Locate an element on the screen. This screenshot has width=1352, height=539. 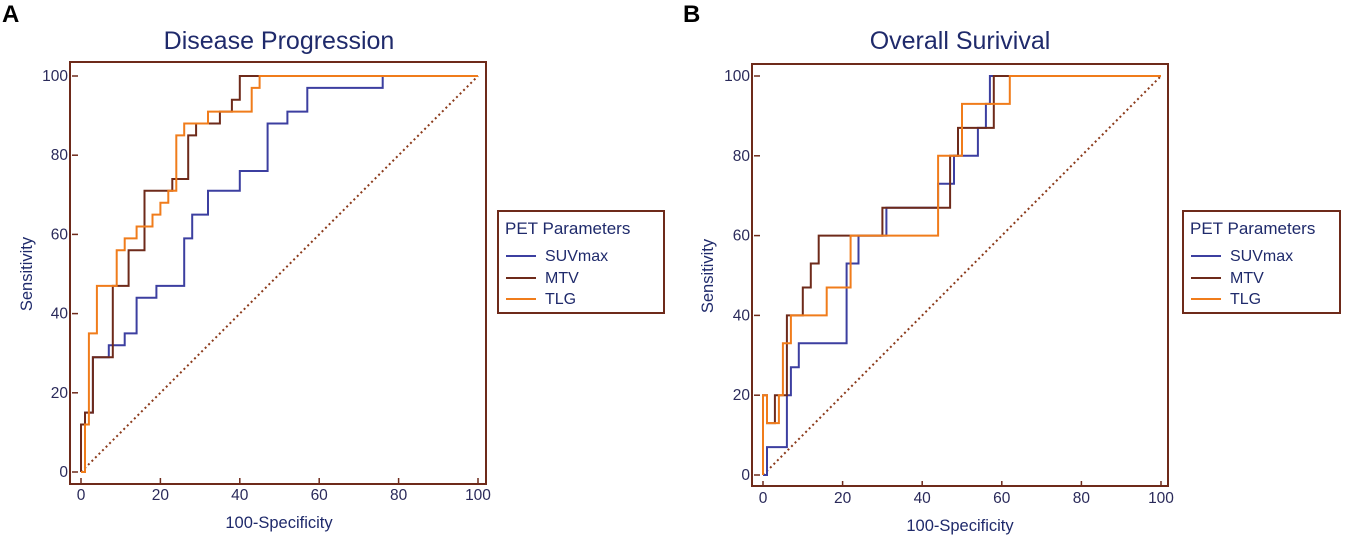
panel-b-legend-mtv: MTV is located at coordinates (1247, 278).